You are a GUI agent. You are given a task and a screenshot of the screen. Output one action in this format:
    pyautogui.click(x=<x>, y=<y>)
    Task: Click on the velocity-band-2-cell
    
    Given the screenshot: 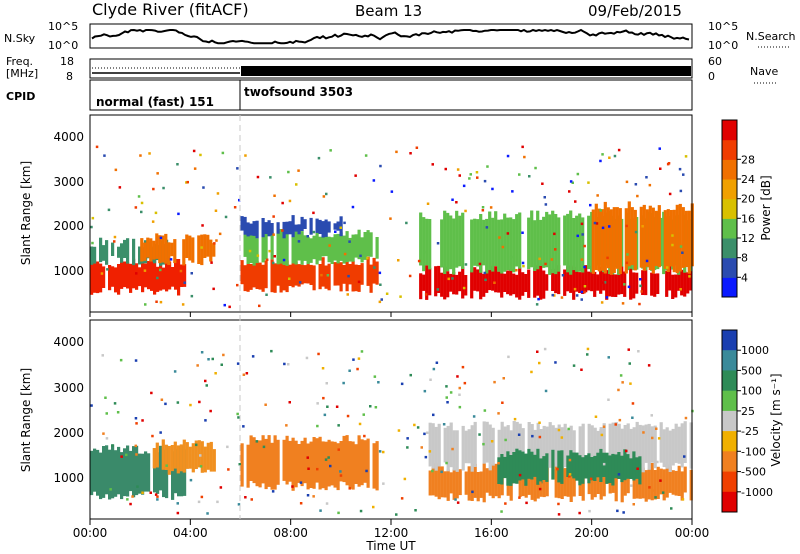 What is the action you would take?
    pyautogui.click(x=368, y=463)
    